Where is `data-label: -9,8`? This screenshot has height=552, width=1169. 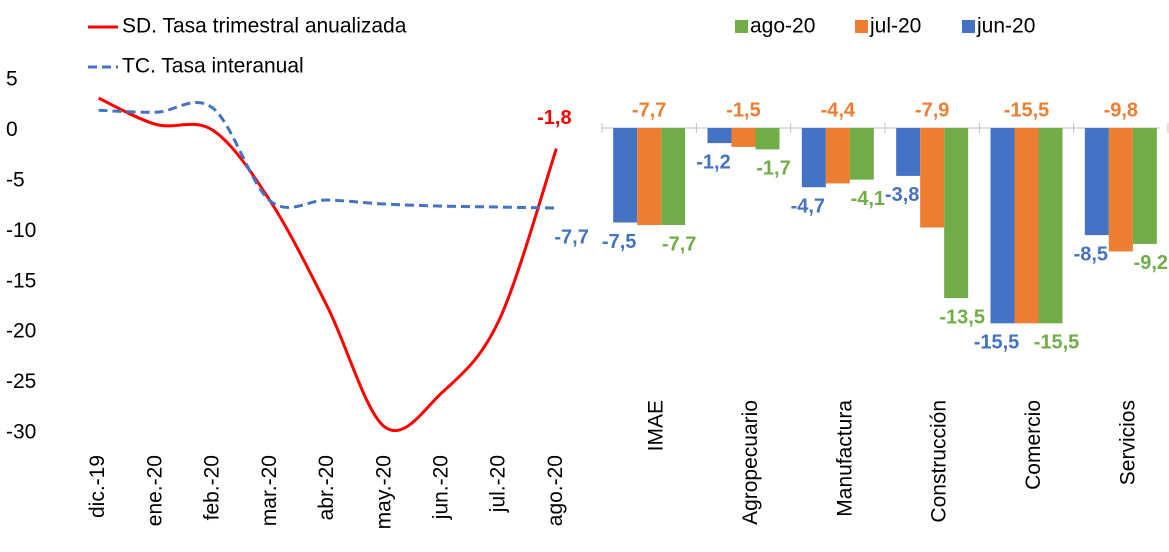
data-label: -9,8 is located at coordinates (1121, 110).